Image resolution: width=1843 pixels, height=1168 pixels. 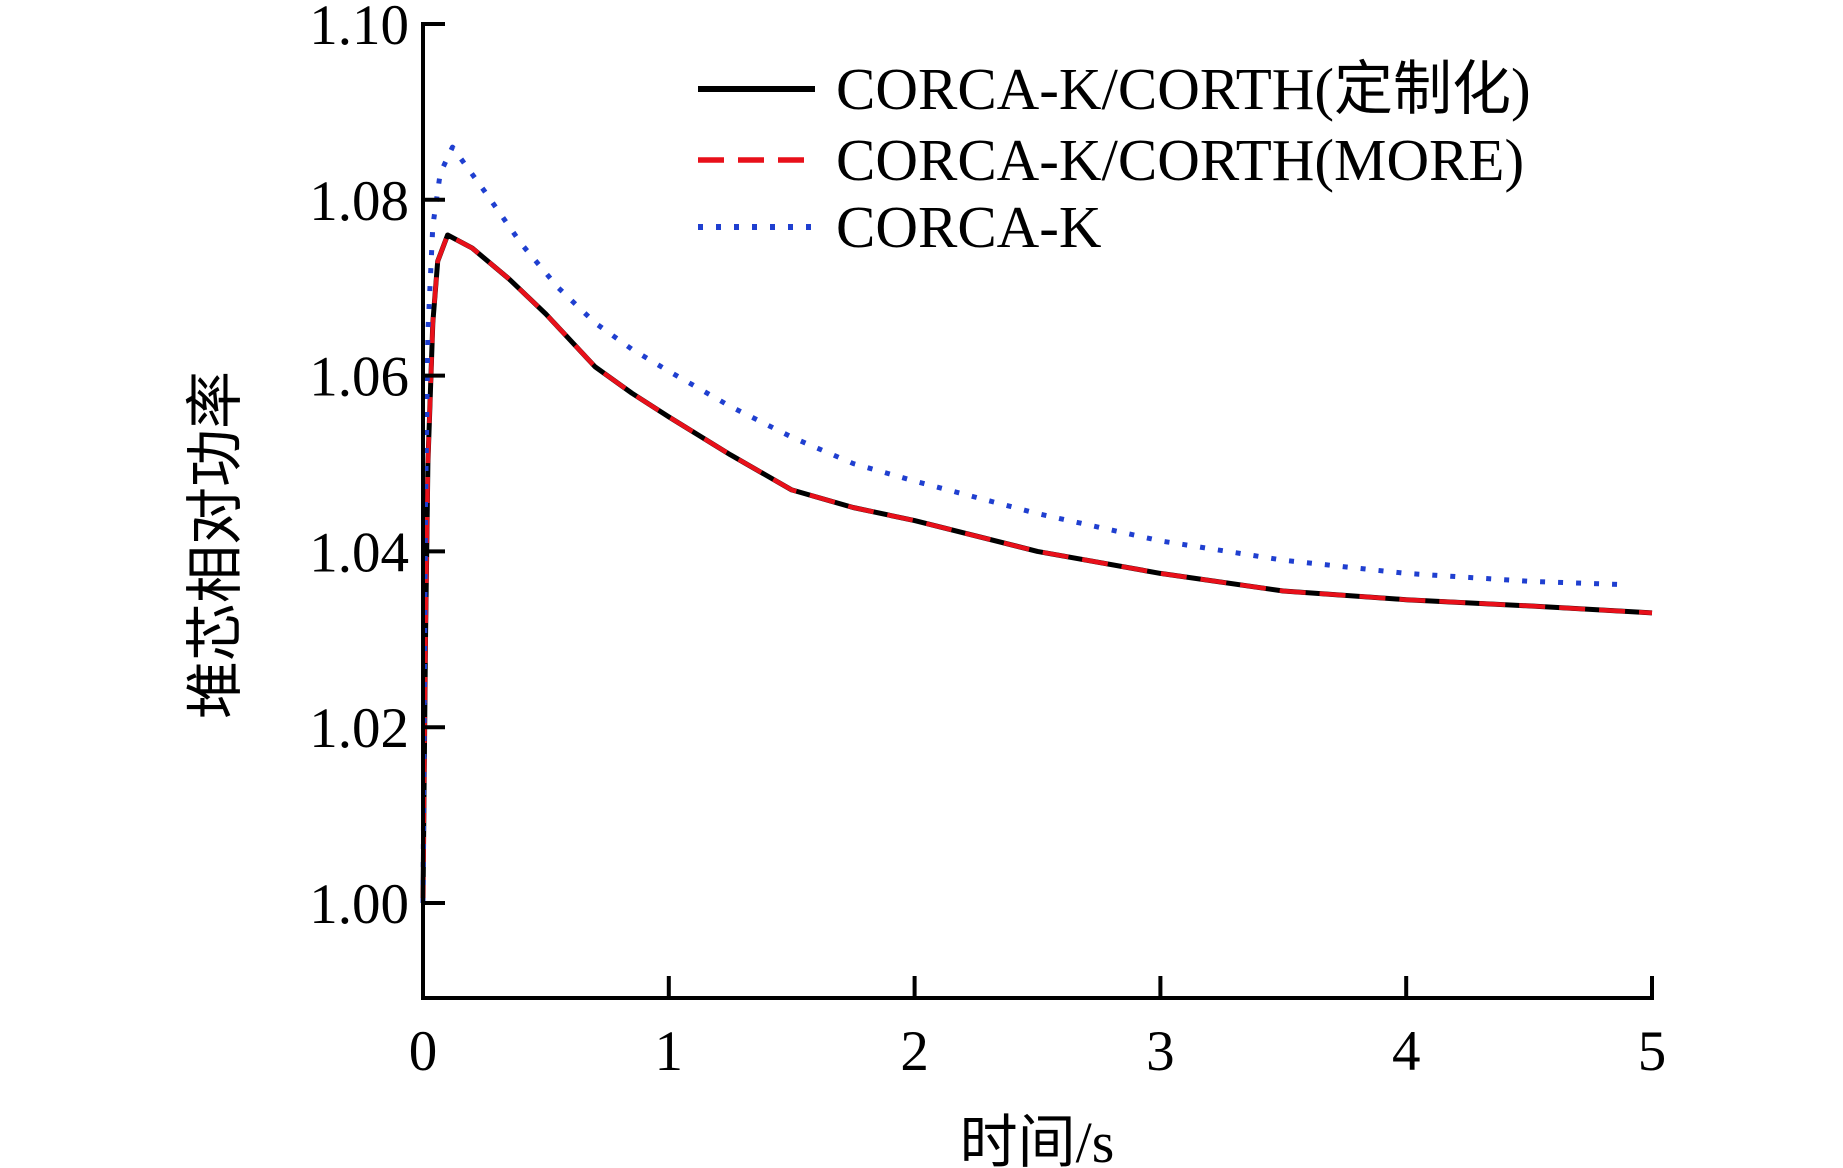 What do you see at coordinates (669, 1051) in the screenshot?
I see `x-tick-label: 1` at bounding box center [669, 1051].